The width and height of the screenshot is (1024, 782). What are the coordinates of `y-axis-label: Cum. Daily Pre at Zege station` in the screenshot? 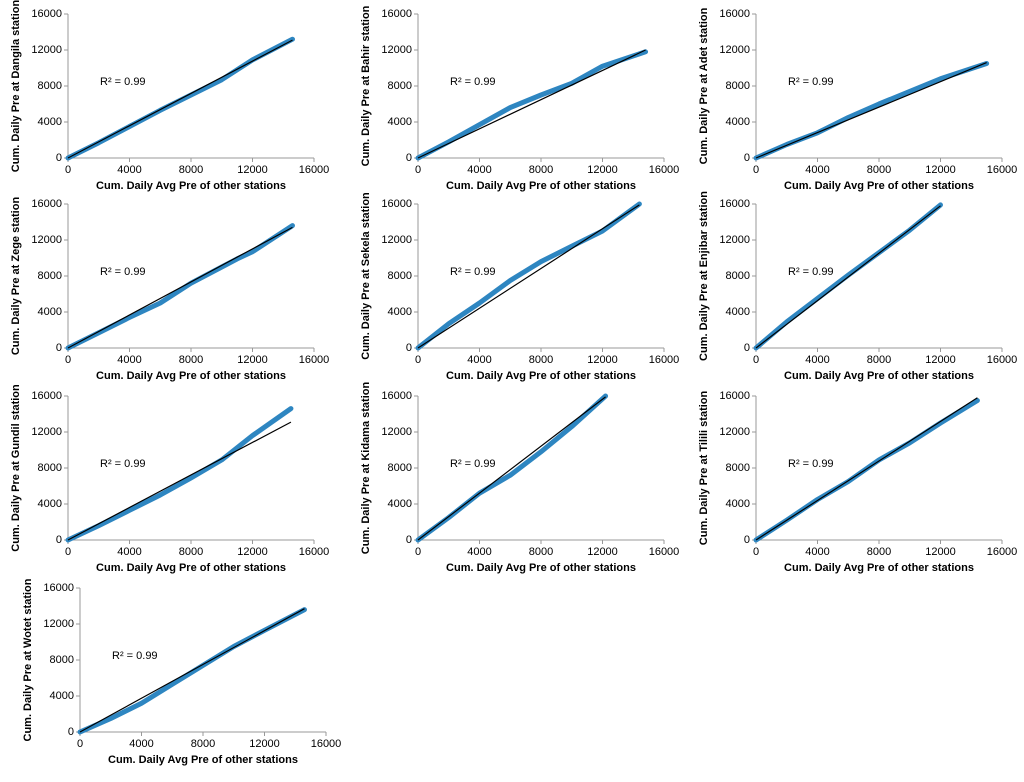 It's located at (16, 276).